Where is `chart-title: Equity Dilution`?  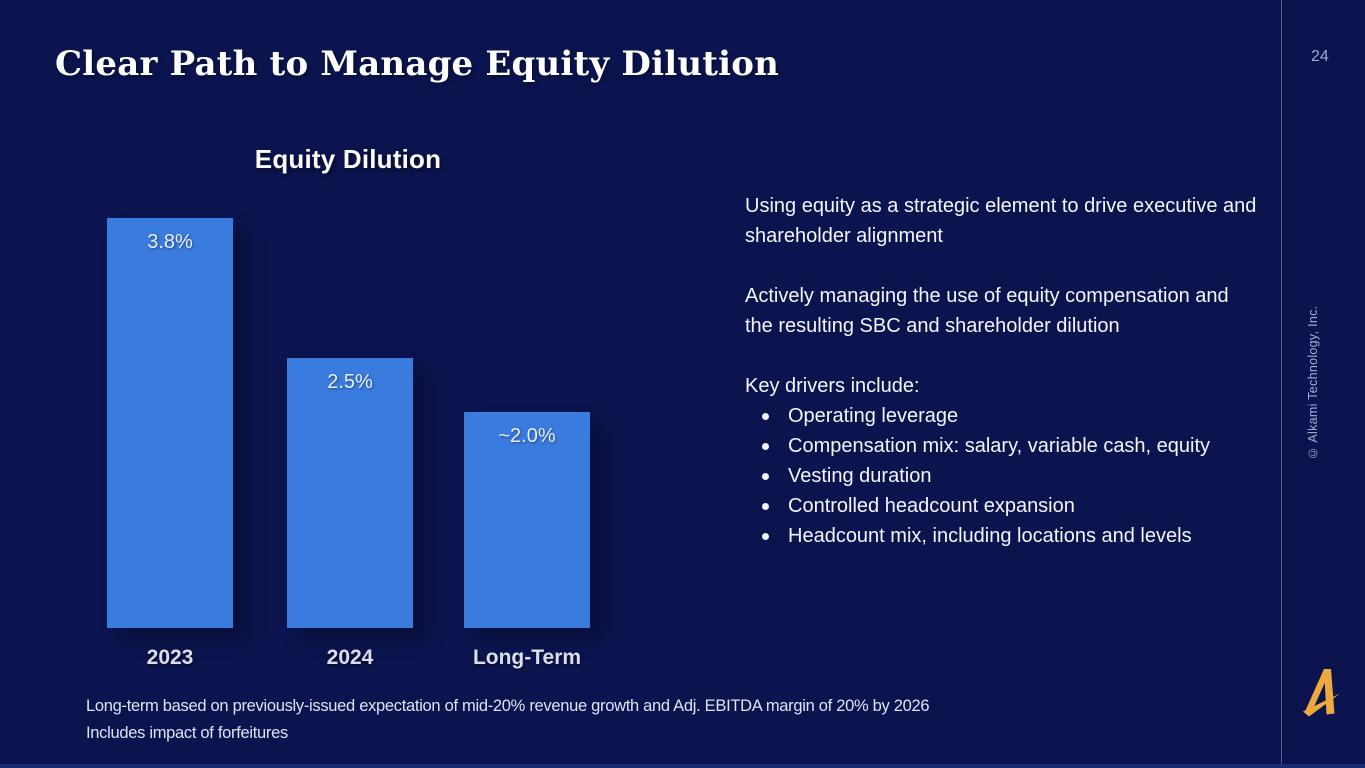
chart-title: Equity Dilution is located at coordinates (348, 159).